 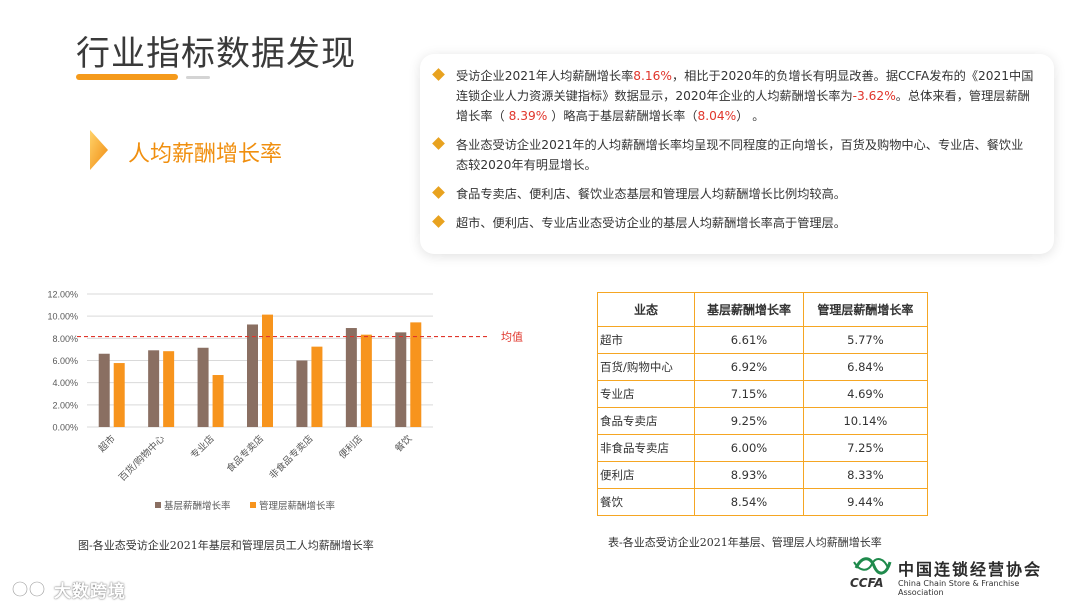 What do you see at coordinates (197, 506) in the screenshot?
I see `legend-label: 基层薪酬增长率` at bounding box center [197, 506].